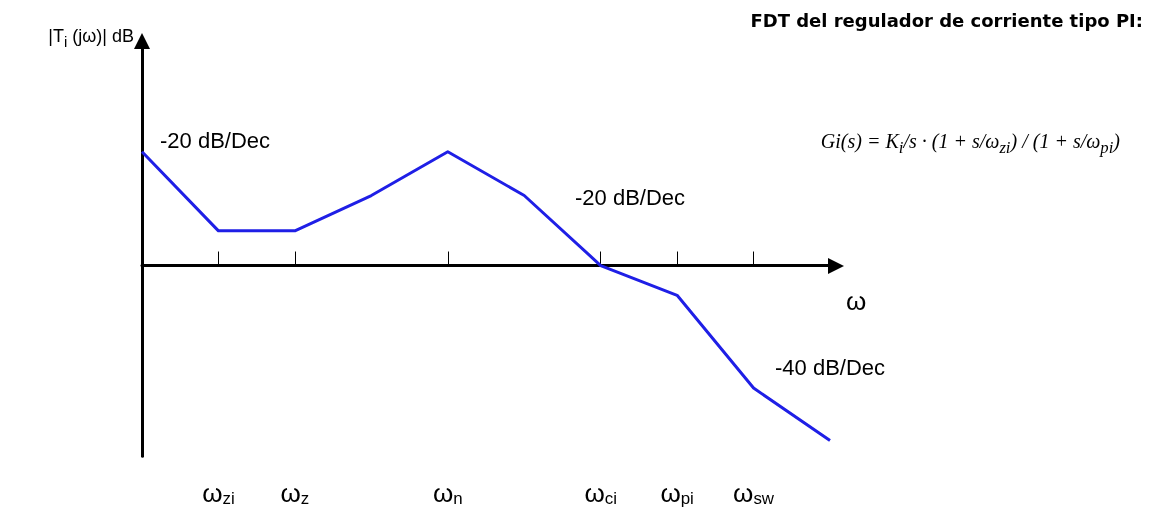  I want to click on x-tick-label: ωpi, so click(677, 492).